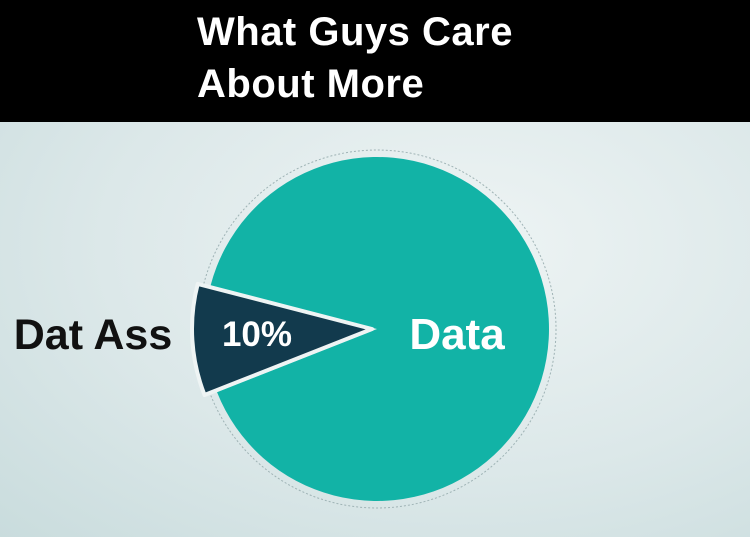  I want to click on title-line-2: About More, so click(311, 84).